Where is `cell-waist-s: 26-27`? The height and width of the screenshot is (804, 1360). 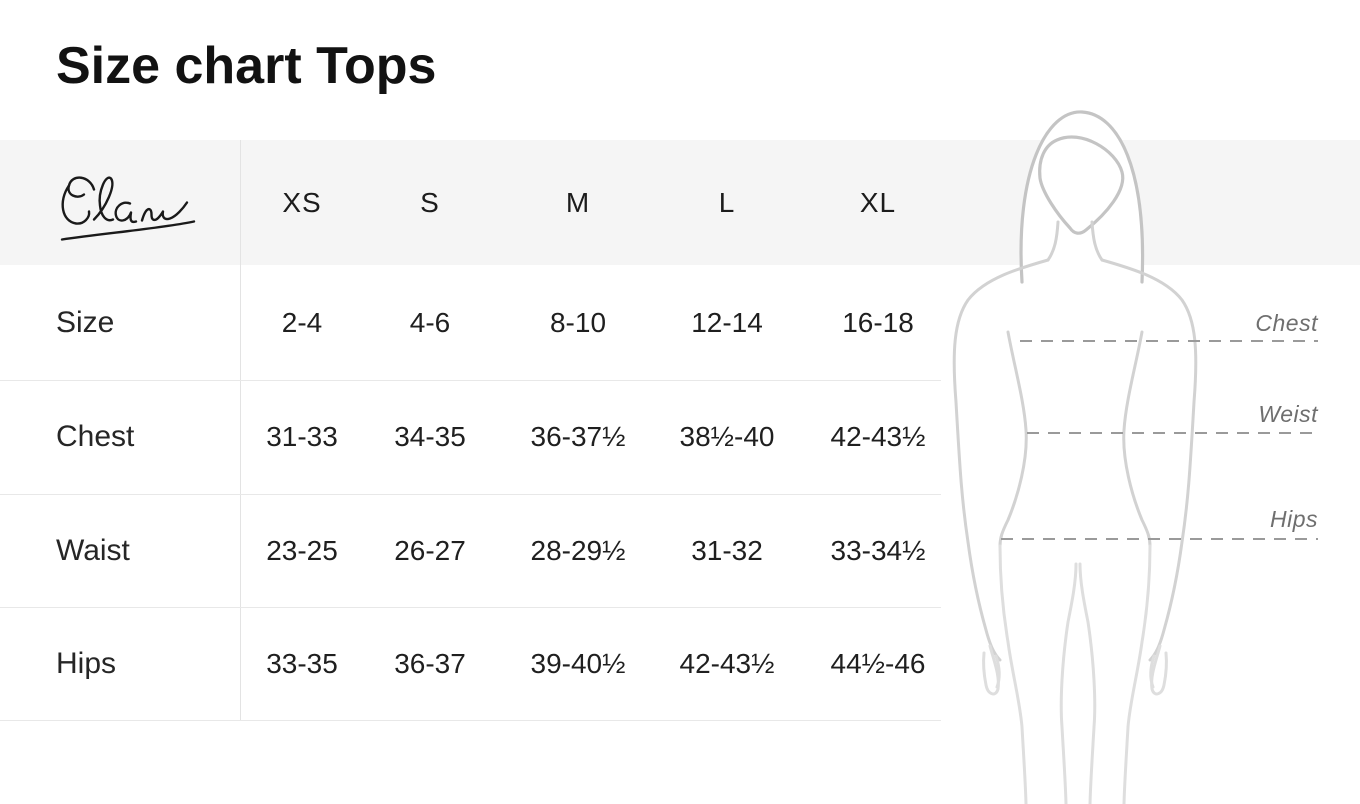 cell-waist-s: 26-27 is located at coordinates (430, 550).